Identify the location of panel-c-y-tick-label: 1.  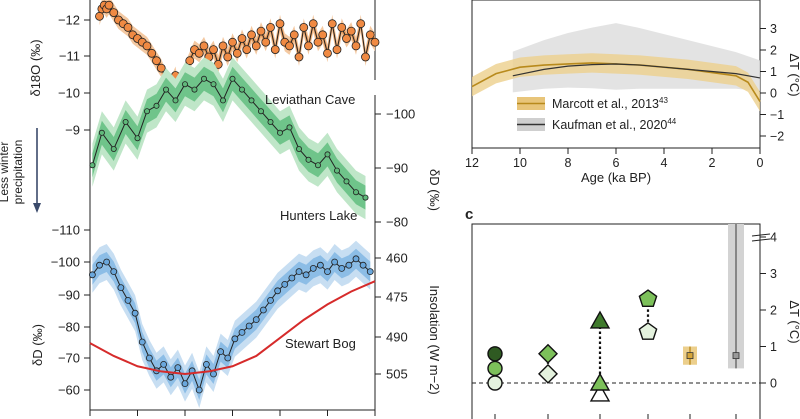
(773, 347).